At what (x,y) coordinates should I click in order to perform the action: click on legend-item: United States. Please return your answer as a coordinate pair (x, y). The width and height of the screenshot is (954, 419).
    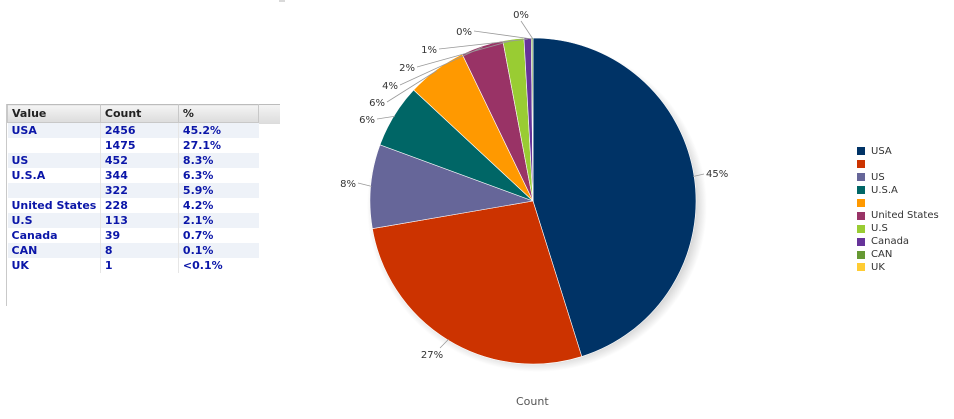
    Looking at the image, I should click on (898, 215).